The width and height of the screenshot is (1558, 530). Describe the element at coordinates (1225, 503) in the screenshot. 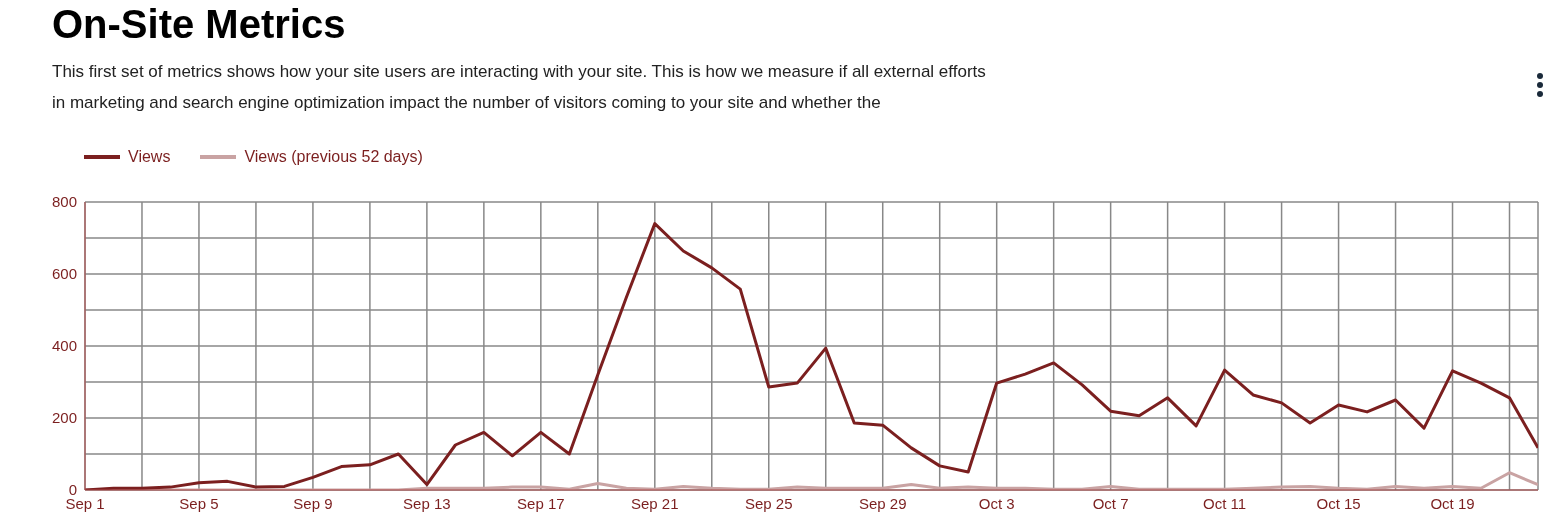

I see `x-tick-label: Oct 11` at that location.